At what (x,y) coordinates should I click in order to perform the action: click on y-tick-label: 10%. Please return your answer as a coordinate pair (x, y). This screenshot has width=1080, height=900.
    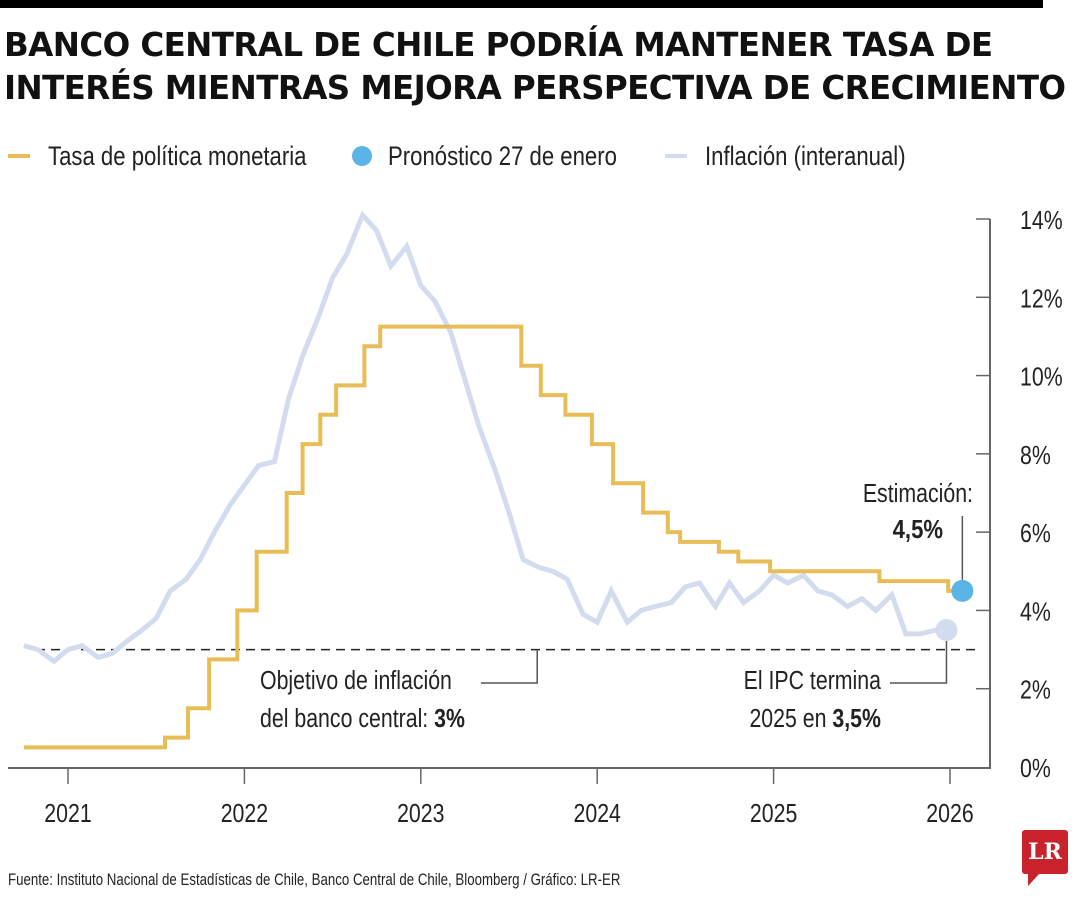
    Looking at the image, I should click on (1041, 378).